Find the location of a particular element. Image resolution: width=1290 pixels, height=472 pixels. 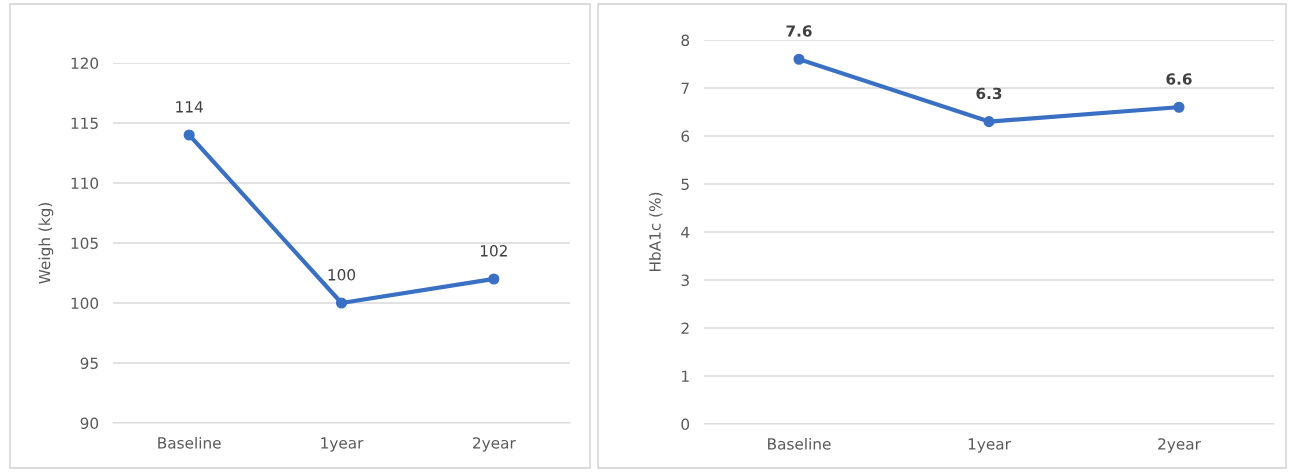

data-label: 6.6 is located at coordinates (1179, 79).